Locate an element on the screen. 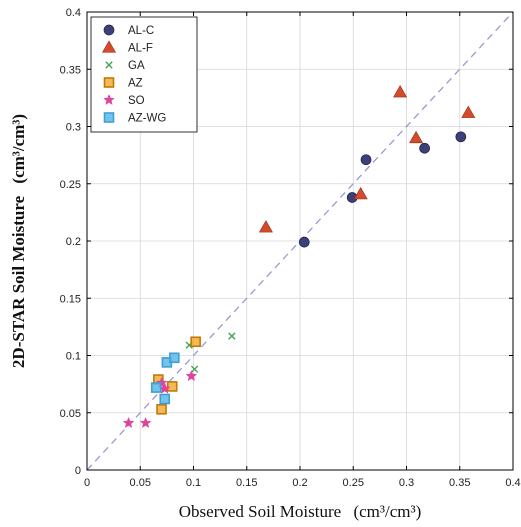 The width and height of the screenshot is (521, 527). y-tick-label: 0.3 is located at coordinates (73, 128).